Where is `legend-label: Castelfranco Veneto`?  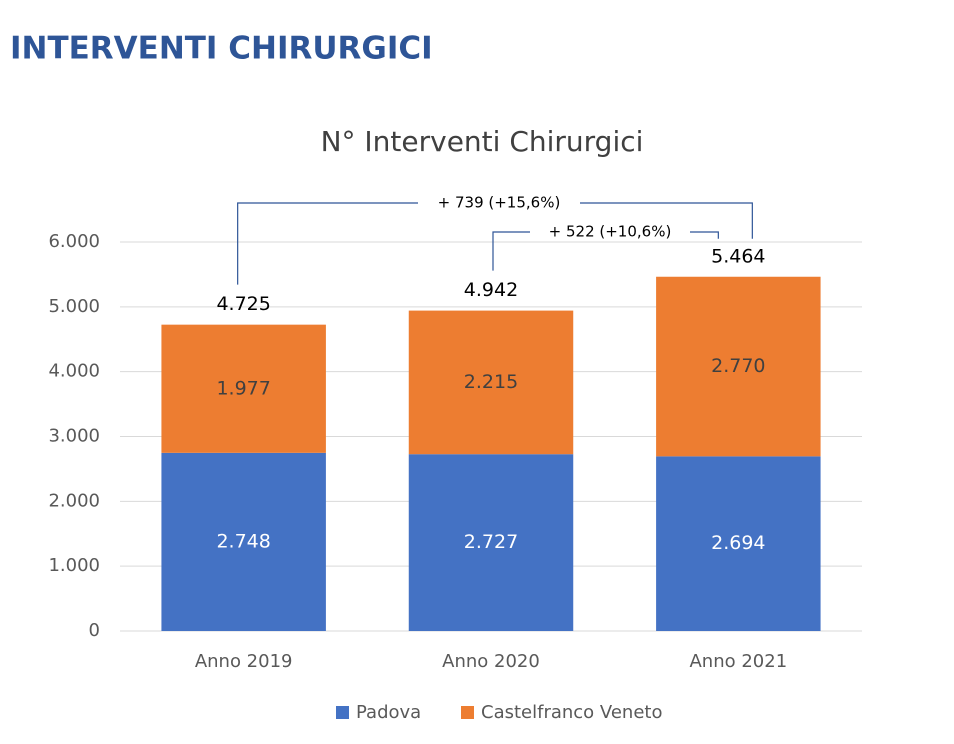
legend-label: Castelfranco Veneto is located at coordinates (571, 712).